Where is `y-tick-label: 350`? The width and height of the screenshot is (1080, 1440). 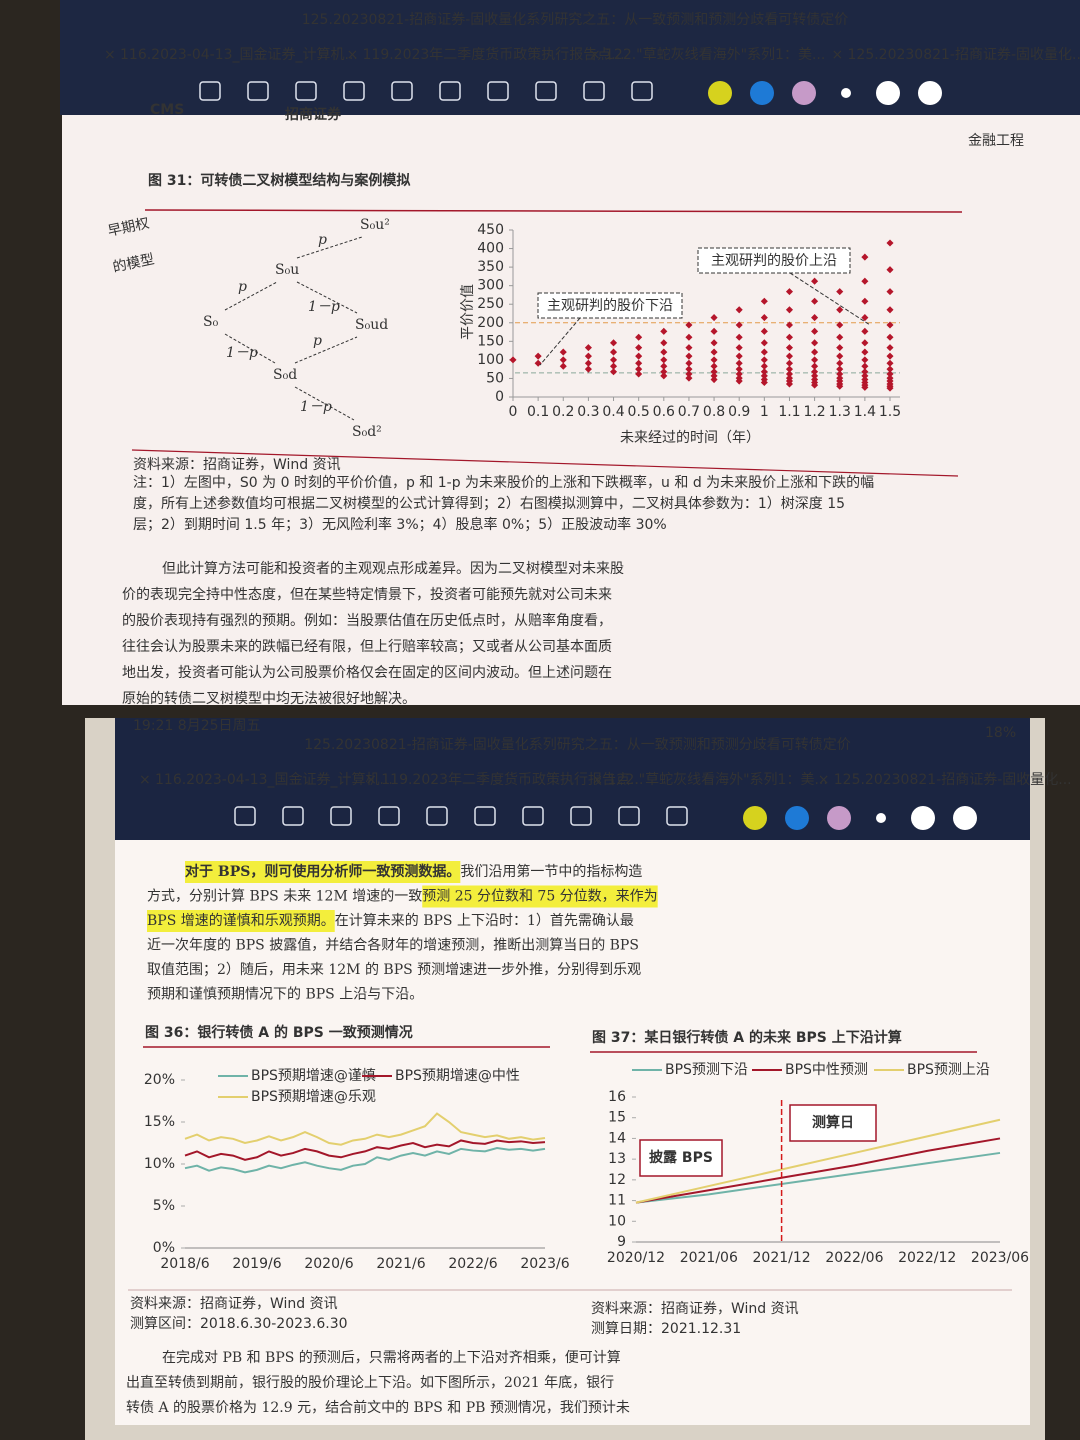 y-tick-label: 350 is located at coordinates (490, 267).